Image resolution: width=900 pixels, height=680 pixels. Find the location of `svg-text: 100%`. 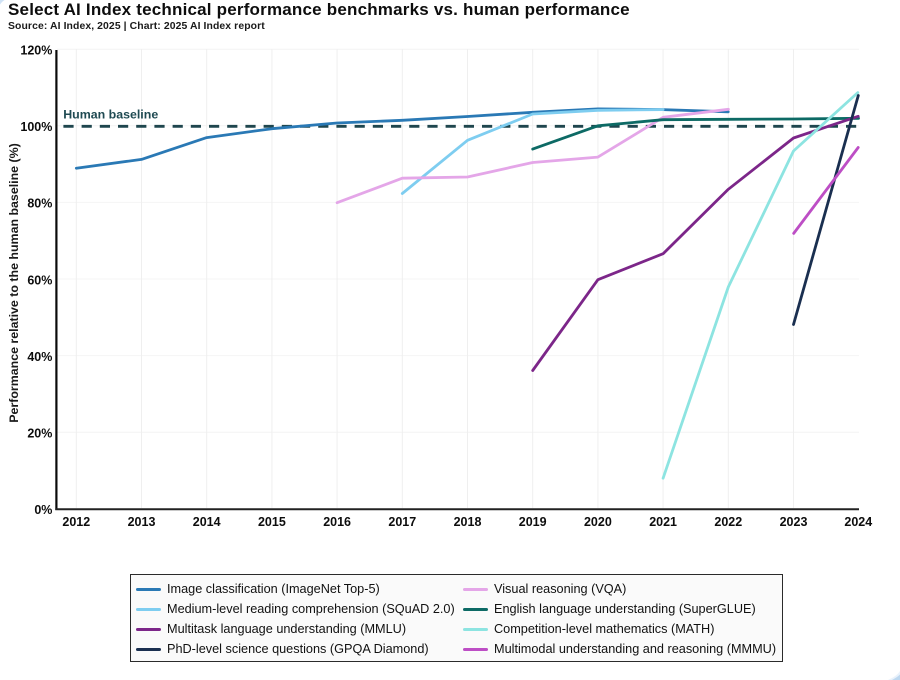

svg-text: 100% is located at coordinates (36, 127).